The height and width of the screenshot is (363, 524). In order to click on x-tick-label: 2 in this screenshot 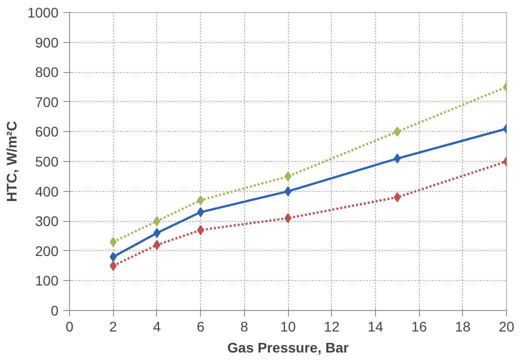, I will do `click(113, 326)`.